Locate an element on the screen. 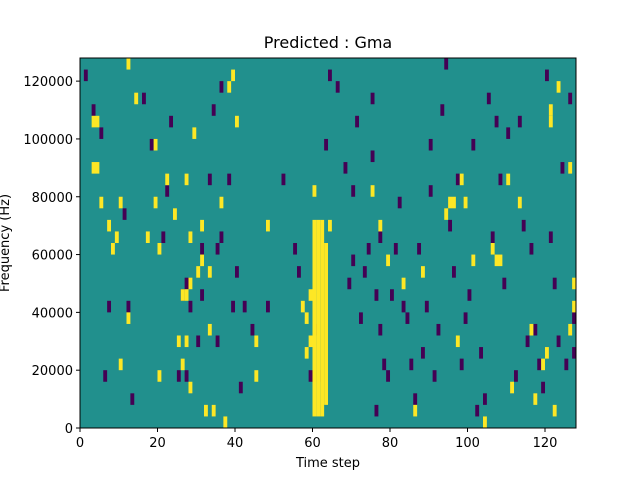  x-tick-label: 80 is located at coordinates (390, 443).